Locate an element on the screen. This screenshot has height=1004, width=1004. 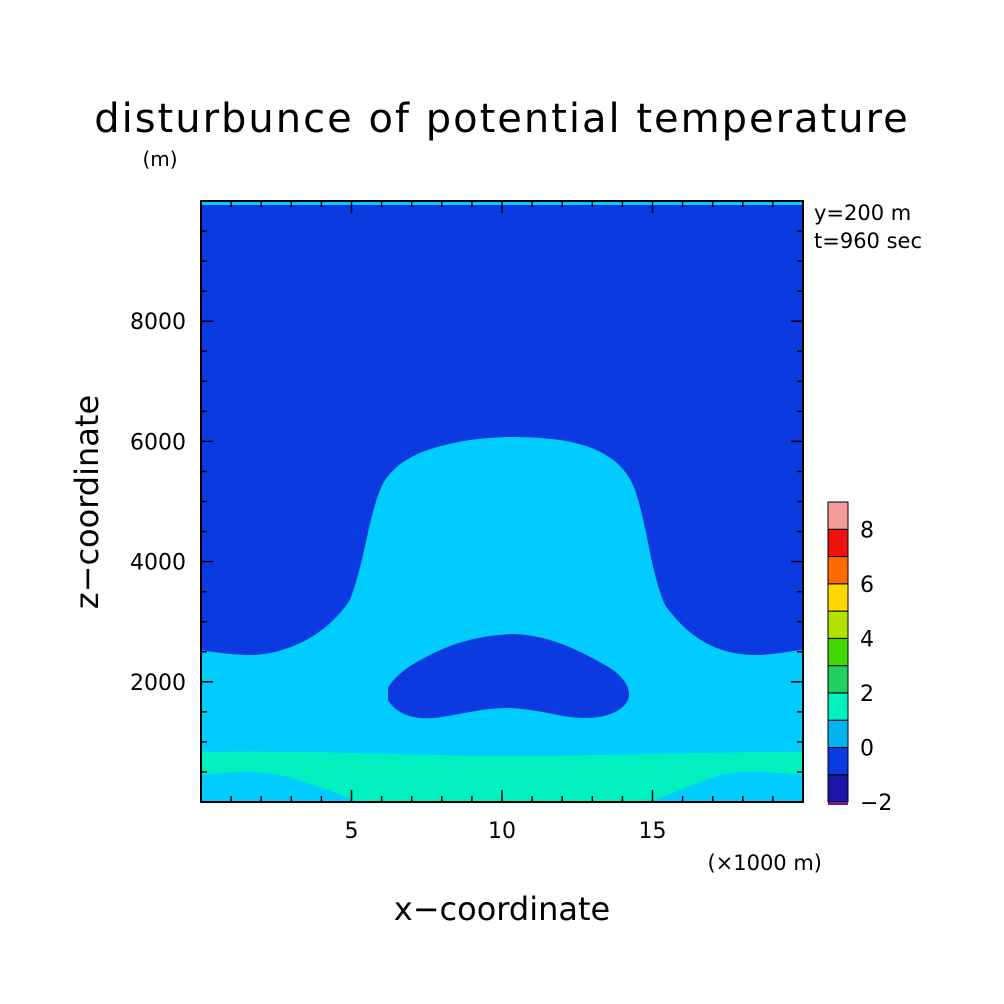
x-unit-label: (×1000 m) is located at coordinates (764, 863).